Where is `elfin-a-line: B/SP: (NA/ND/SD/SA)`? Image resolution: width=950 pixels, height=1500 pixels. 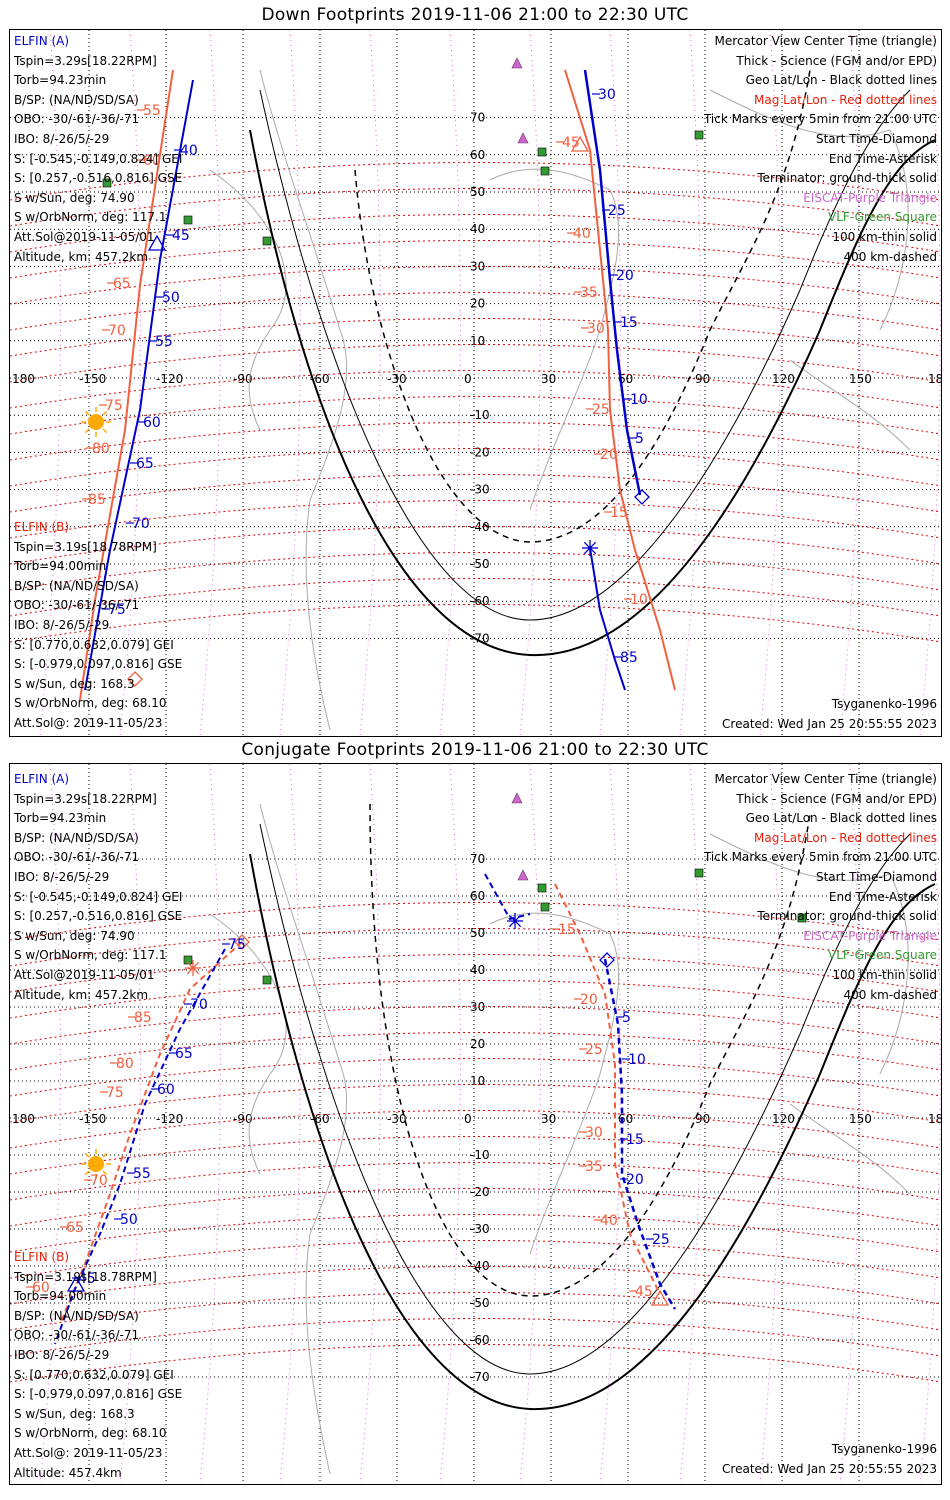
elfin-a-line: B/SP: (NA/ND/SD/SA) is located at coordinates (76, 837).